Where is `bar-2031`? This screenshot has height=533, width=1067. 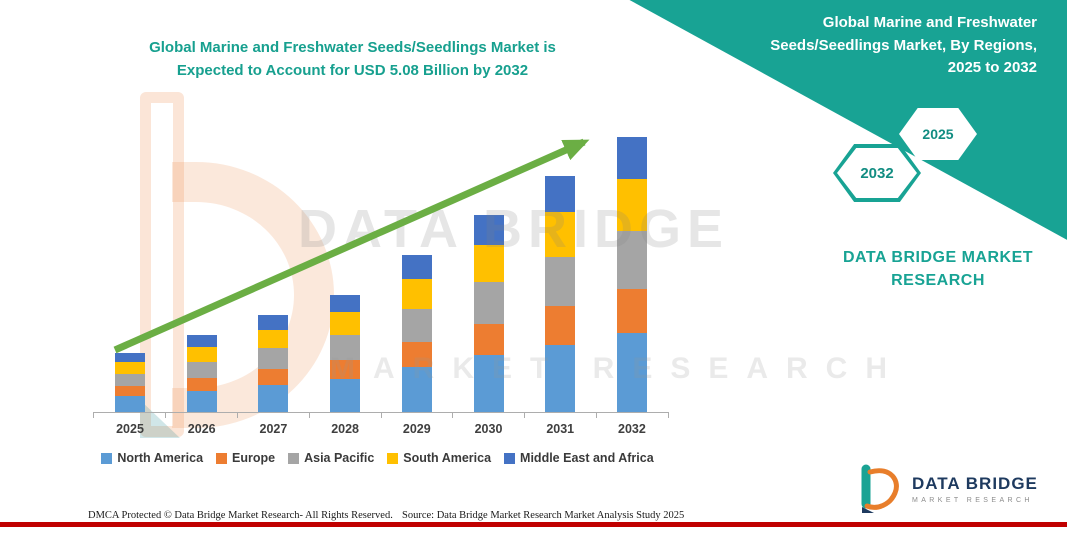 bar-2031 is located at coordinates (560, 294).